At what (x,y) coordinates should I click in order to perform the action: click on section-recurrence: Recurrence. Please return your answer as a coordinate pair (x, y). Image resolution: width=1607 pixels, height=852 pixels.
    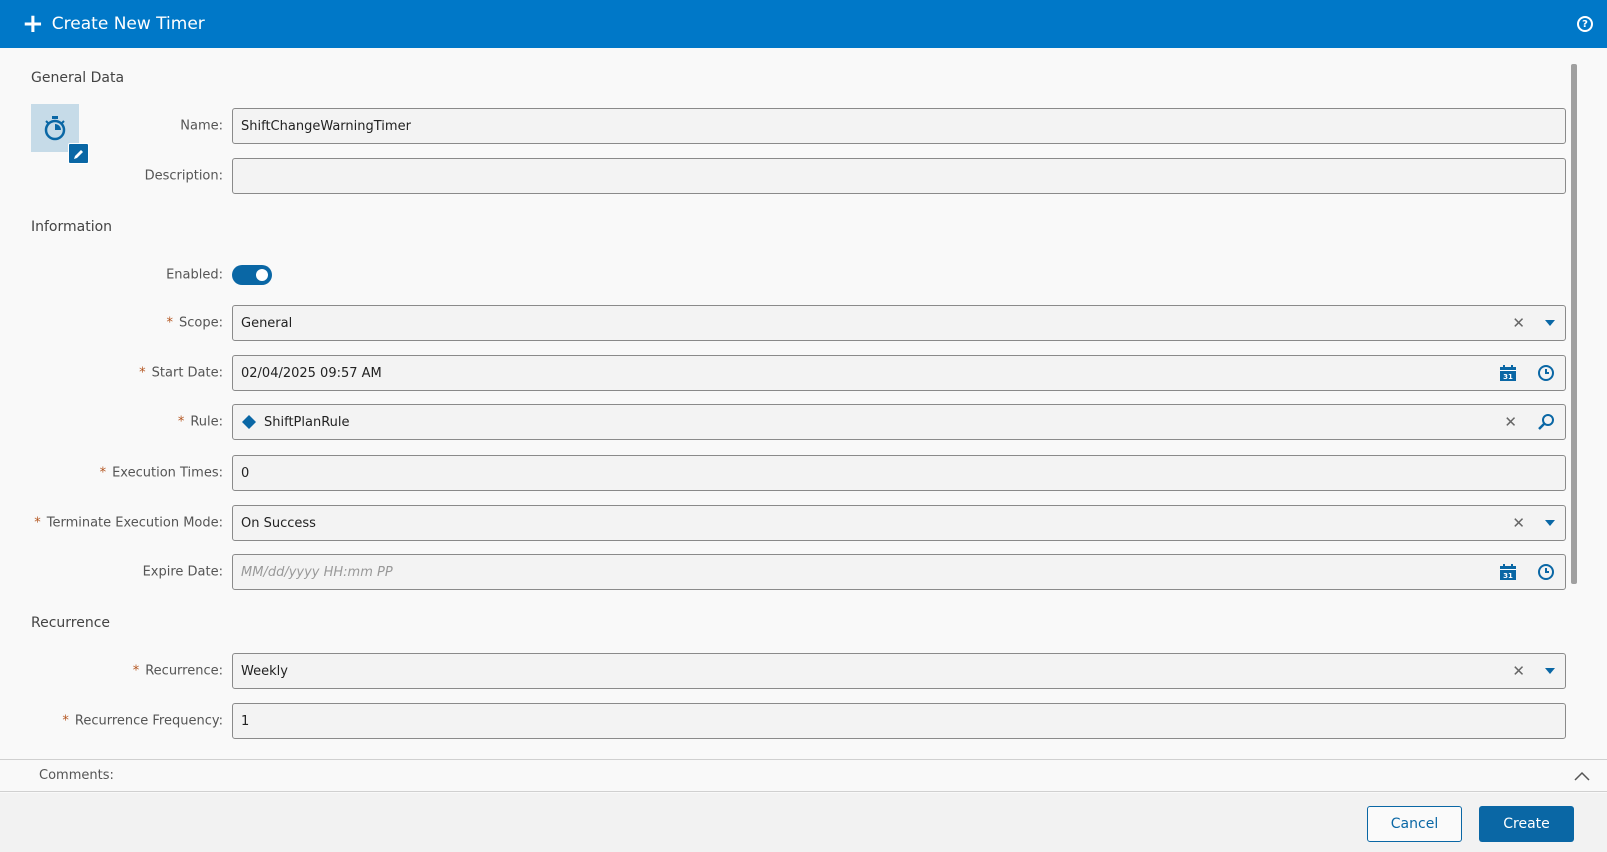
    Looking at the image, I should click on (71, 623).